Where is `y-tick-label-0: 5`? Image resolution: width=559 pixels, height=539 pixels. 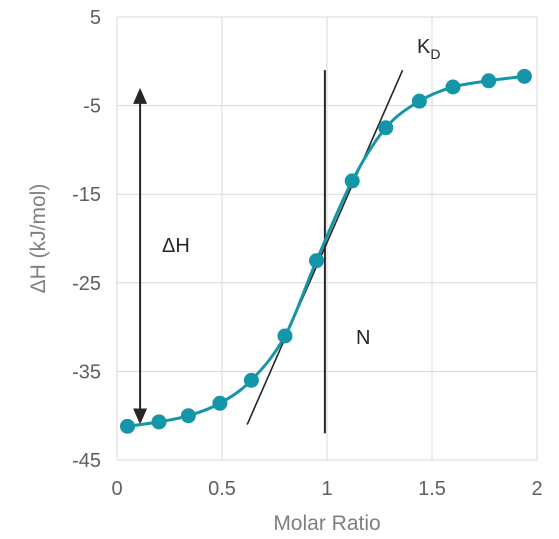
y-tick-label-0: 5 is located at coordinates (95, 18).